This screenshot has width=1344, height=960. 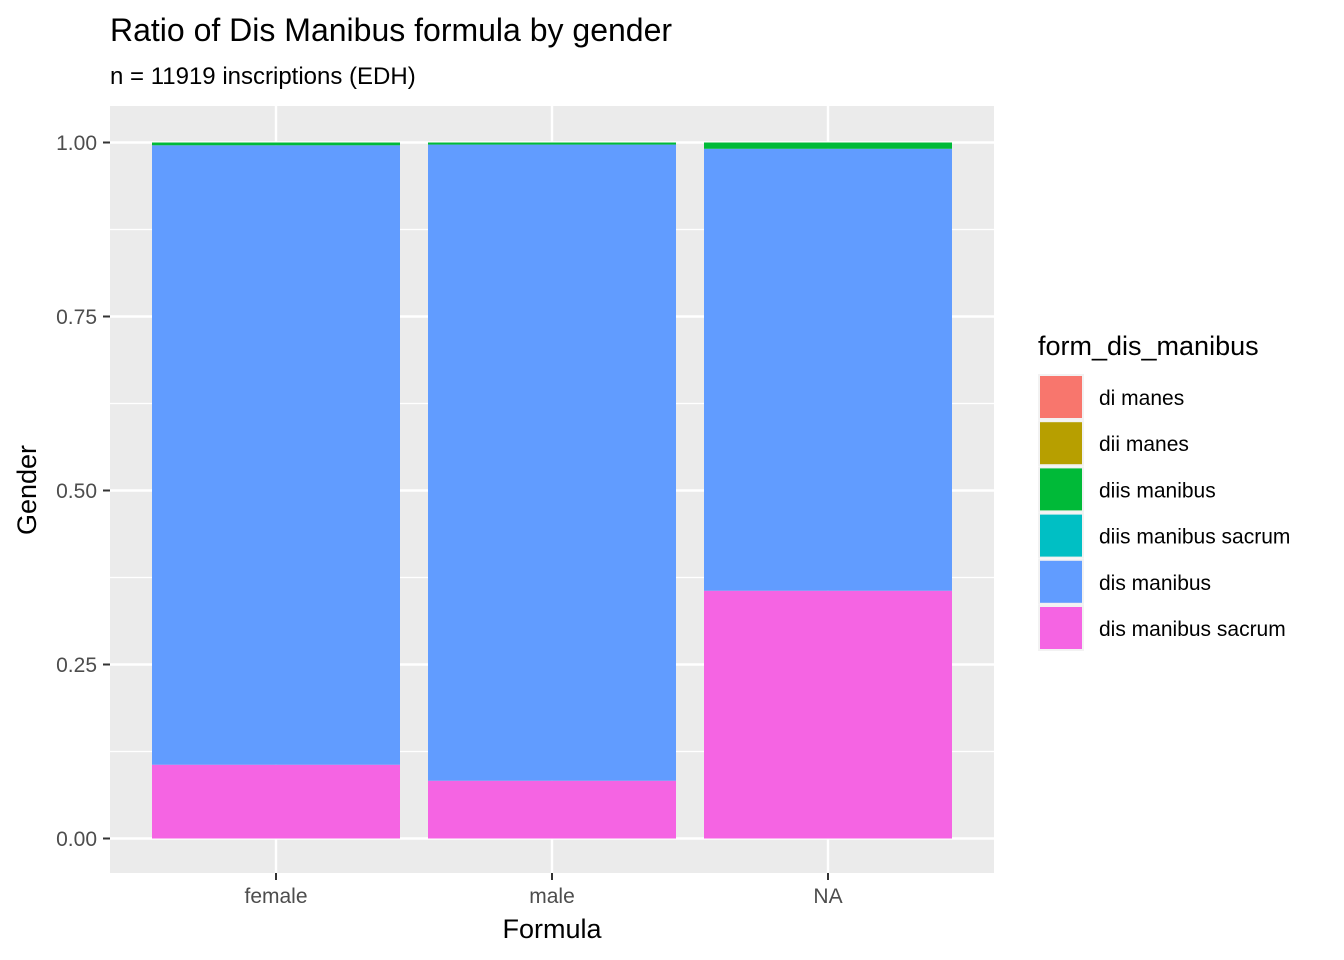 I want to click on legend-item-label: di manes, so click(x=1141, y=398).